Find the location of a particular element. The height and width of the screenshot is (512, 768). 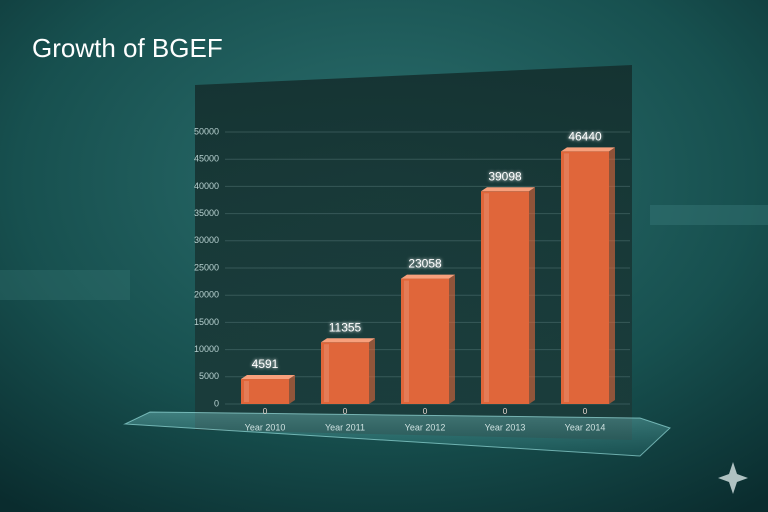

y-tick-label: 0 is located at coordinates (216, 403).